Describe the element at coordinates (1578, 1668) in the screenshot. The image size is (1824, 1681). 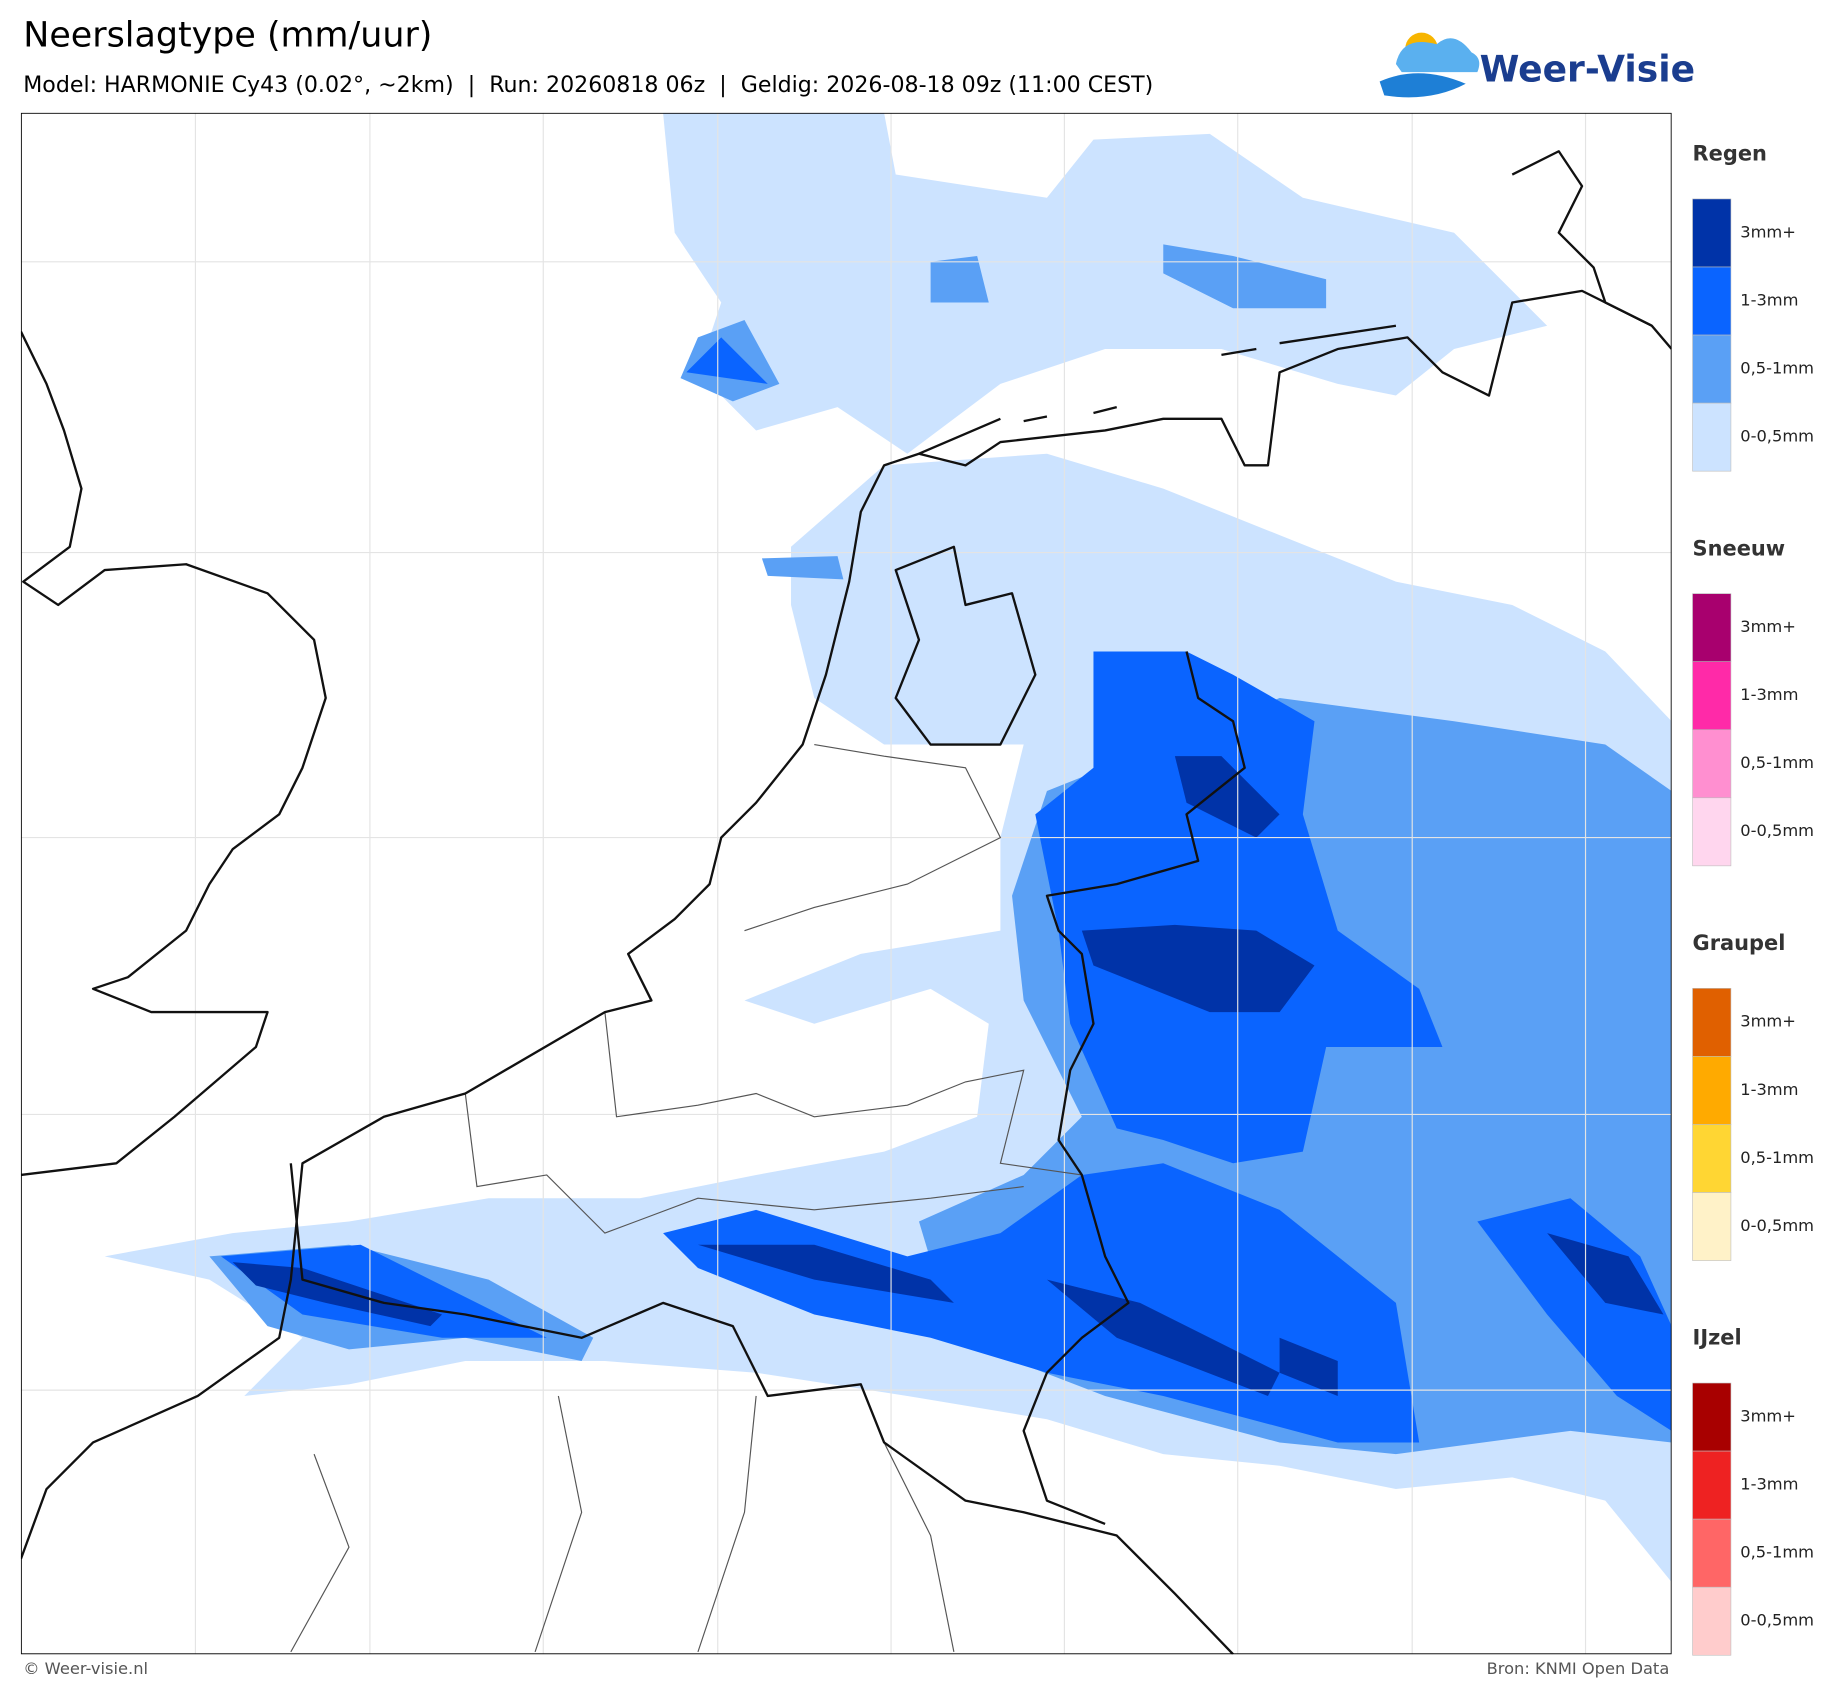
I see `footer-right: Bron: KNMI Open Data` at that location.